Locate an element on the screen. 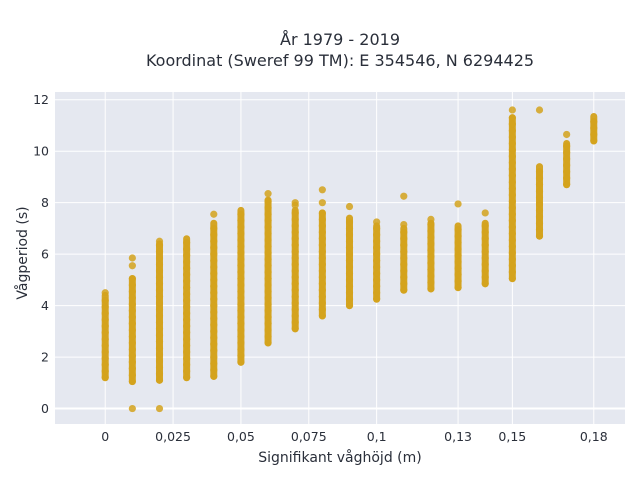 This screenshot has width=640, height=480. x-tick-label: 0,075 is located at coordinates (309, 436).